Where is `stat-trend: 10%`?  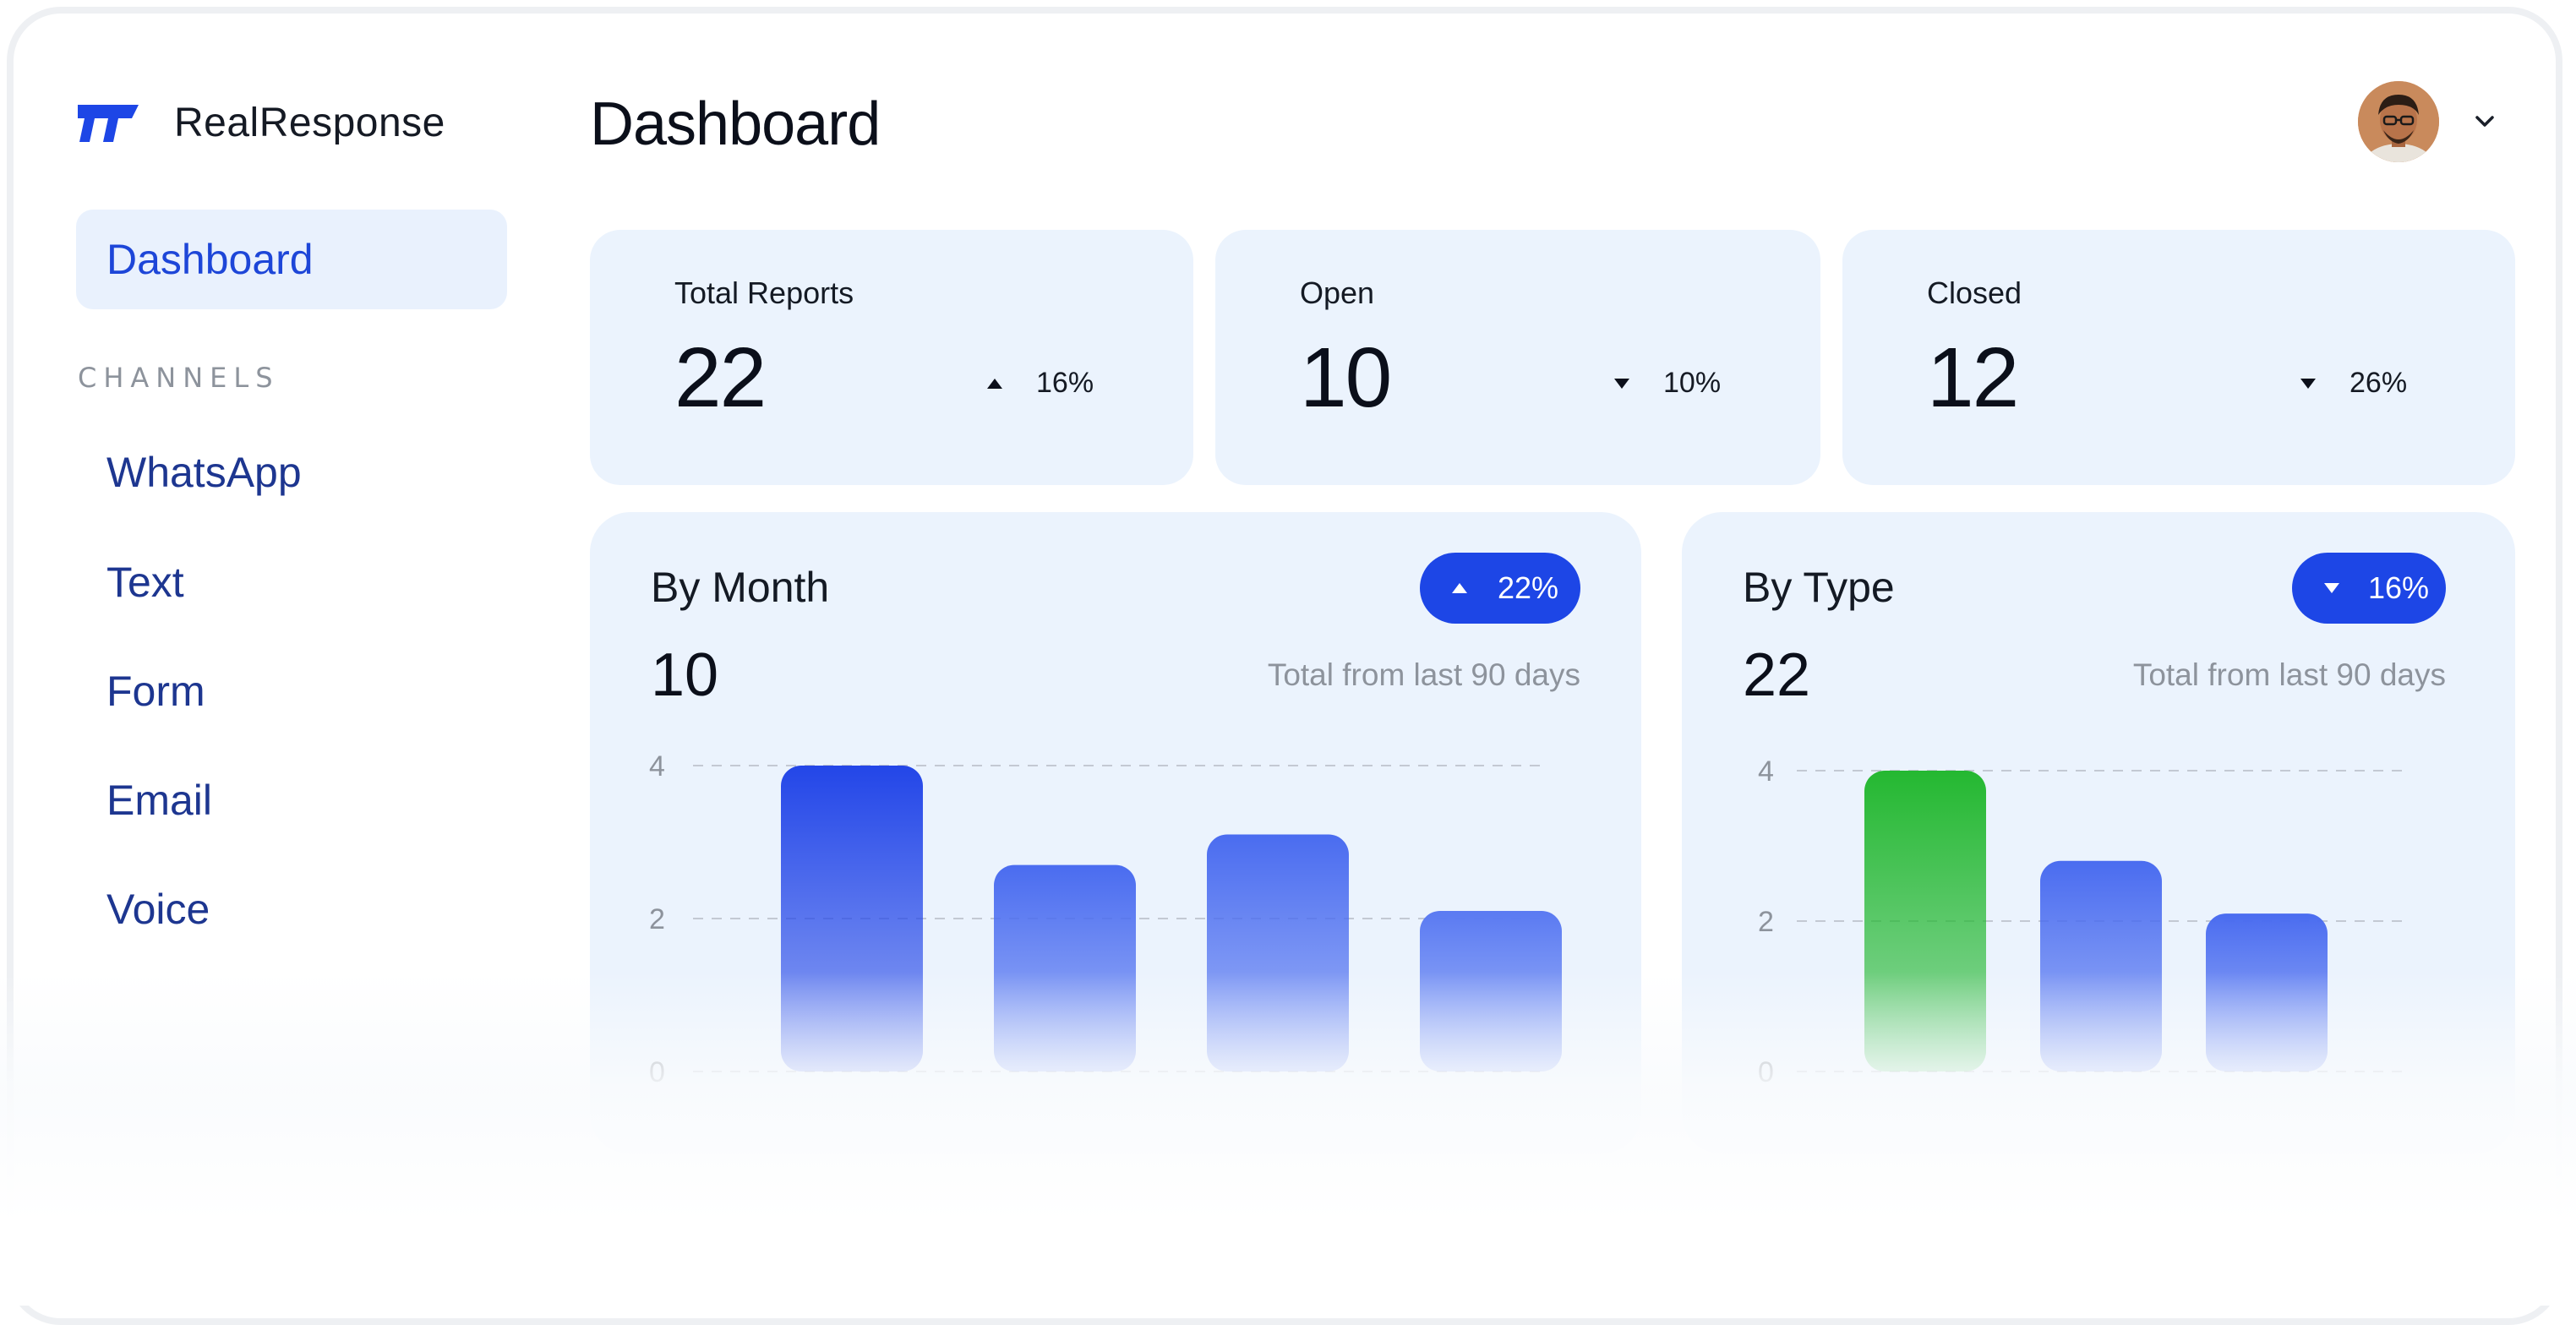
stat-trend: 10% is located at coordinates (1667, 383).